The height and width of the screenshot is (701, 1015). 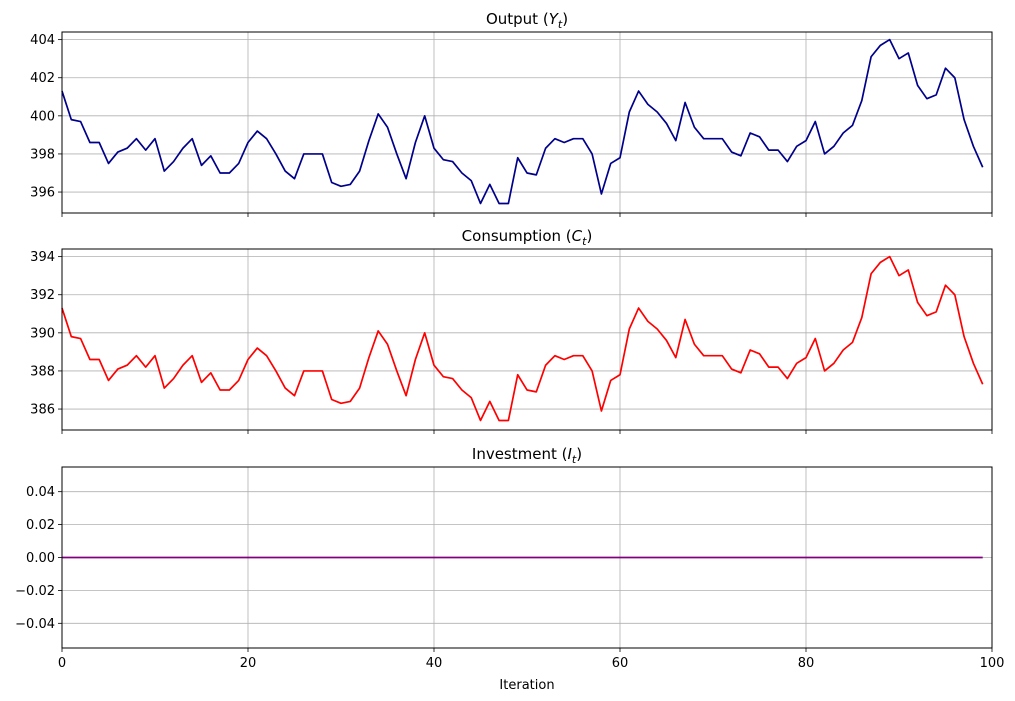 What do you see at coordinates (62, 663) in the screenshot?
I see `xtick-label-0: 0` at bounding box center [62, 663].